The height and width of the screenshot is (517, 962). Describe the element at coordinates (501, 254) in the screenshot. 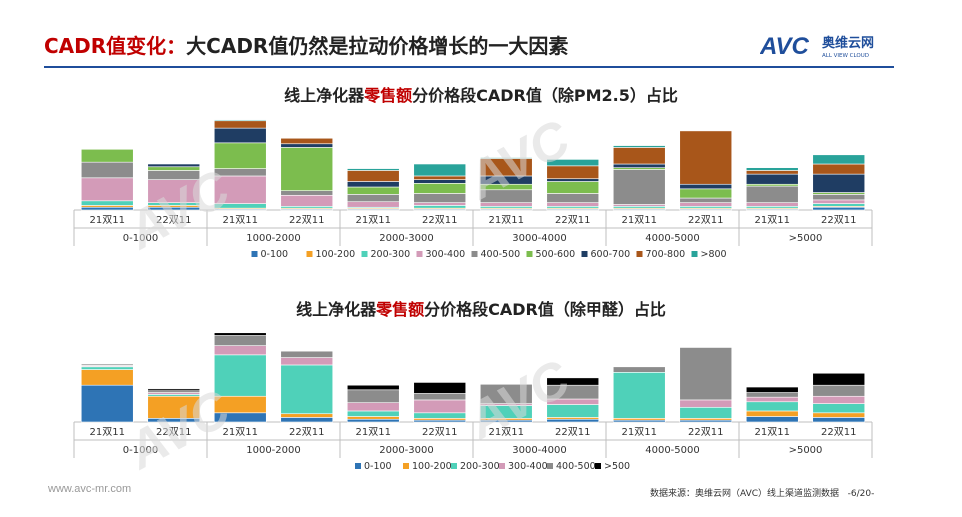

I see `chart1-legend-label: 400-500` at that location.